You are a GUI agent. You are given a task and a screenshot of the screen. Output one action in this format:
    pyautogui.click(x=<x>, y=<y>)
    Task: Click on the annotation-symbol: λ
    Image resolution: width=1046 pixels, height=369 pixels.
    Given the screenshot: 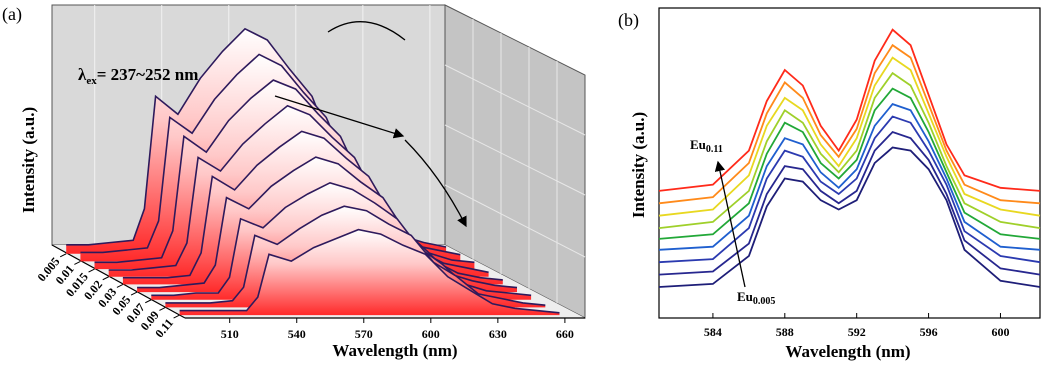 What is the action you would take?
    pyautogui.click(x=82, y=74)
    